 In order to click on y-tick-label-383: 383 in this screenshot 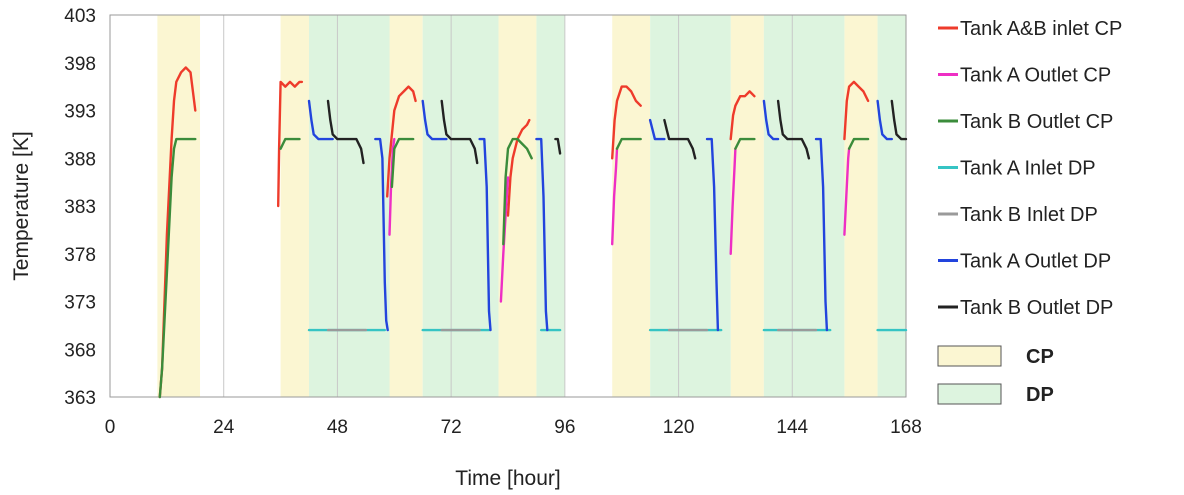, I will do `click(80, 207)`.